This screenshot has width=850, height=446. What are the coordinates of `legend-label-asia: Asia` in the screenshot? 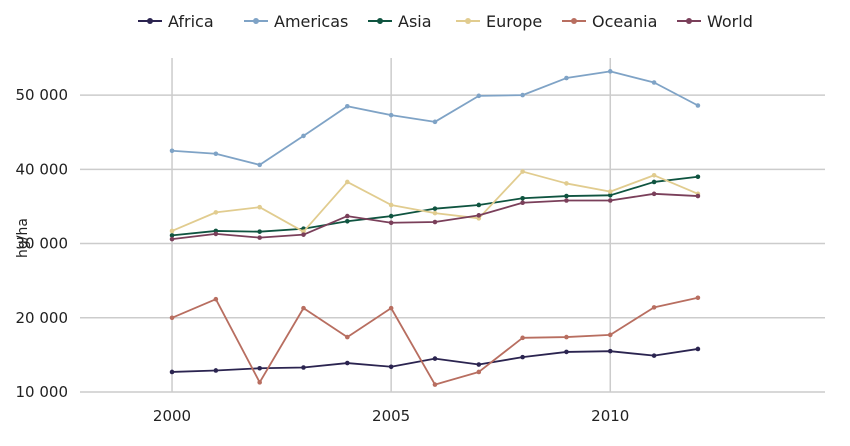 It's located at (415, 21).